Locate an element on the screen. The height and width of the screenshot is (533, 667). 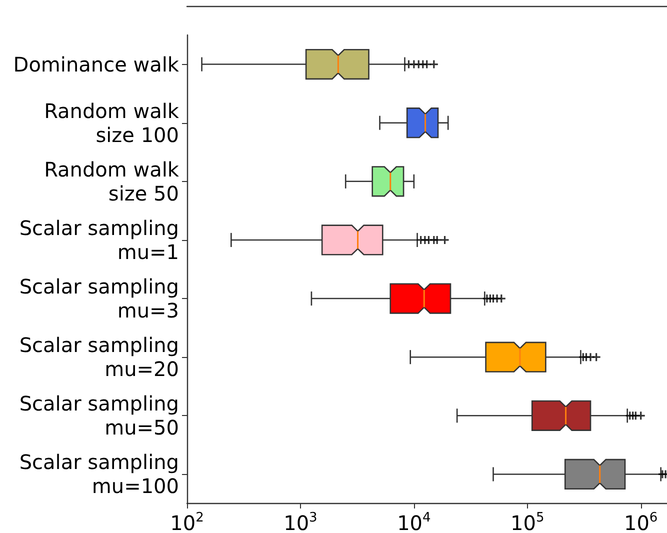
y-tick-label: Scalar sampling mu=3 is located at coordinates (99, 298).